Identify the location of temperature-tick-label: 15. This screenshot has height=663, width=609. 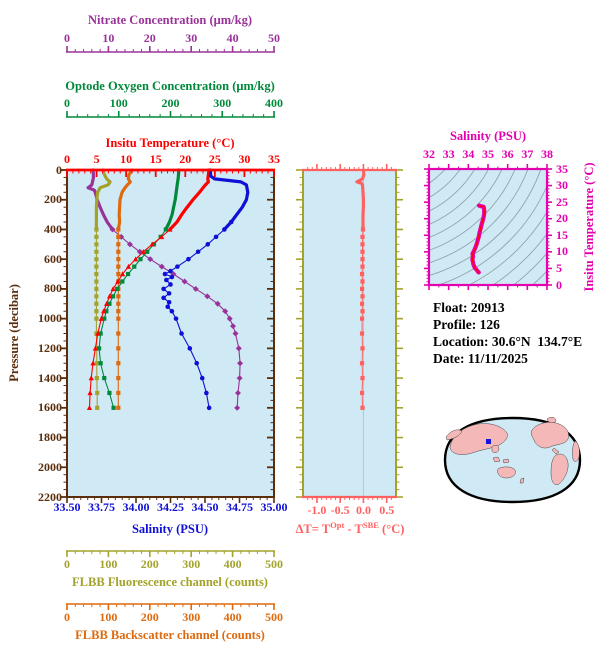
(155, 159).